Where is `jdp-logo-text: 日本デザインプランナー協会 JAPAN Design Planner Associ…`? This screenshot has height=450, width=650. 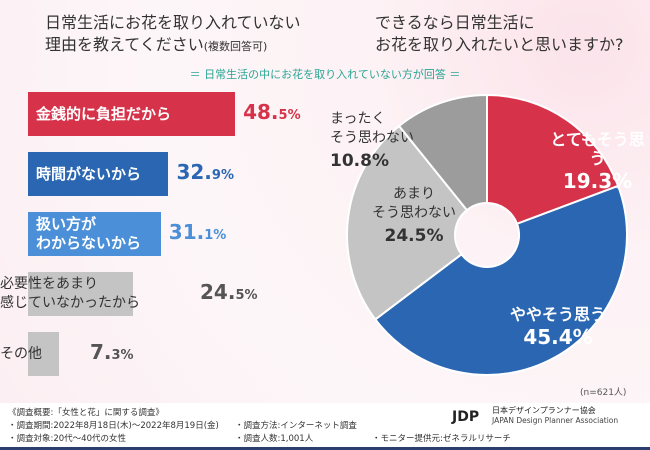 jdp-logo-text: 日本デザインプランナー協会 JAPAN Design Planner Associ… is located at coordinates (555, 416).